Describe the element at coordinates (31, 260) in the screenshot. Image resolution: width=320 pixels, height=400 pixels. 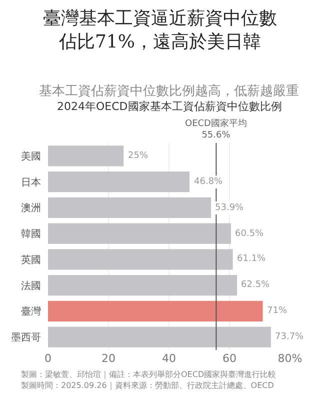
I see `y-tick-label: 英國` at that location.